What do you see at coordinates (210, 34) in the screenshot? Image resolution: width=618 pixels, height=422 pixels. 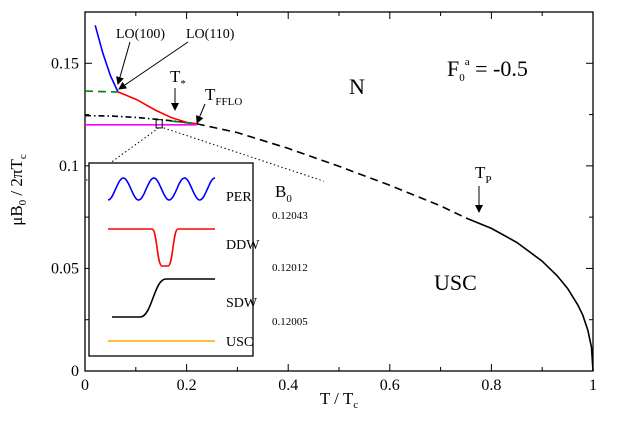 I see `lo110-label: LO(110)` at bounding box center [210, 34].